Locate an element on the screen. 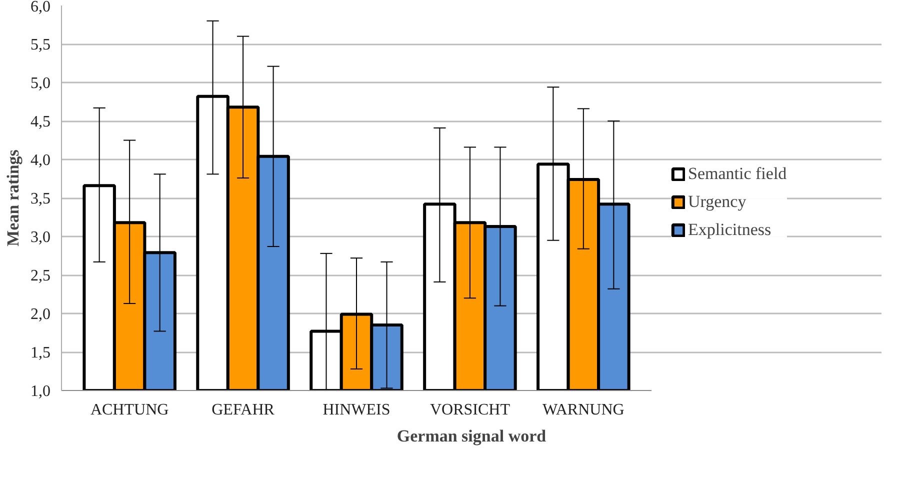  y-tick-label: 5,5 is located at coordinates (40, 45).